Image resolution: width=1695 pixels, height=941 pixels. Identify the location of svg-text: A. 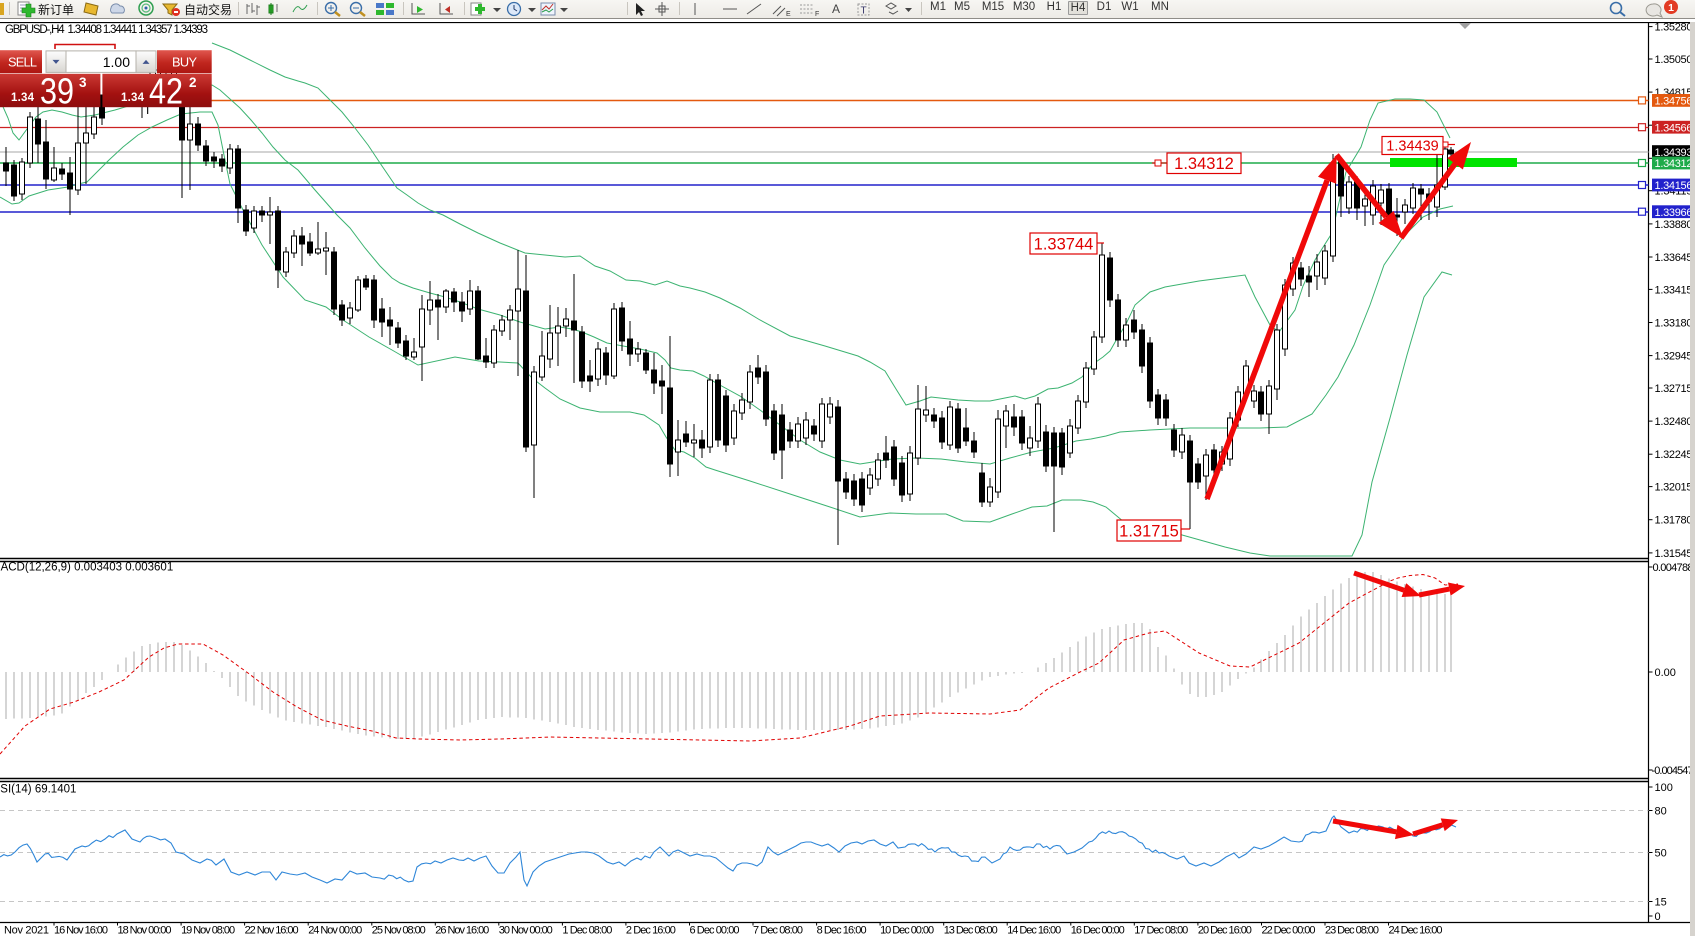
(836, 9).